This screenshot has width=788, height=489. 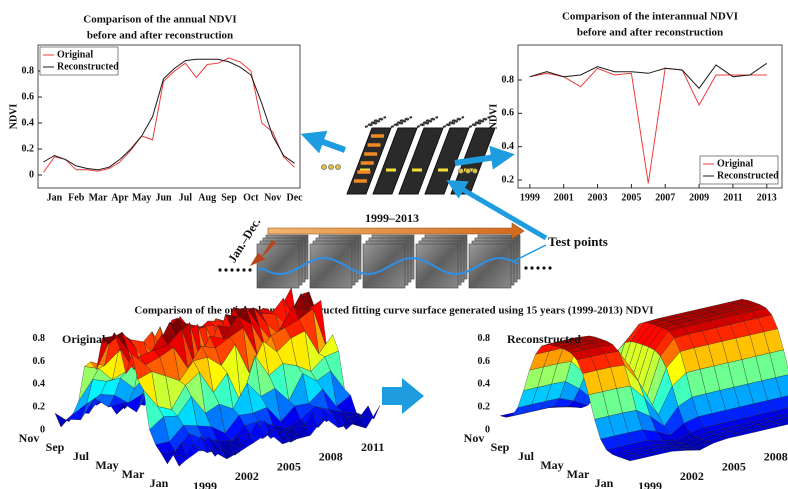 What do you see at coordinates (598, 197) in the screenshot?
I see `x-tick-label: 2003` at bounding box center [598, 197].